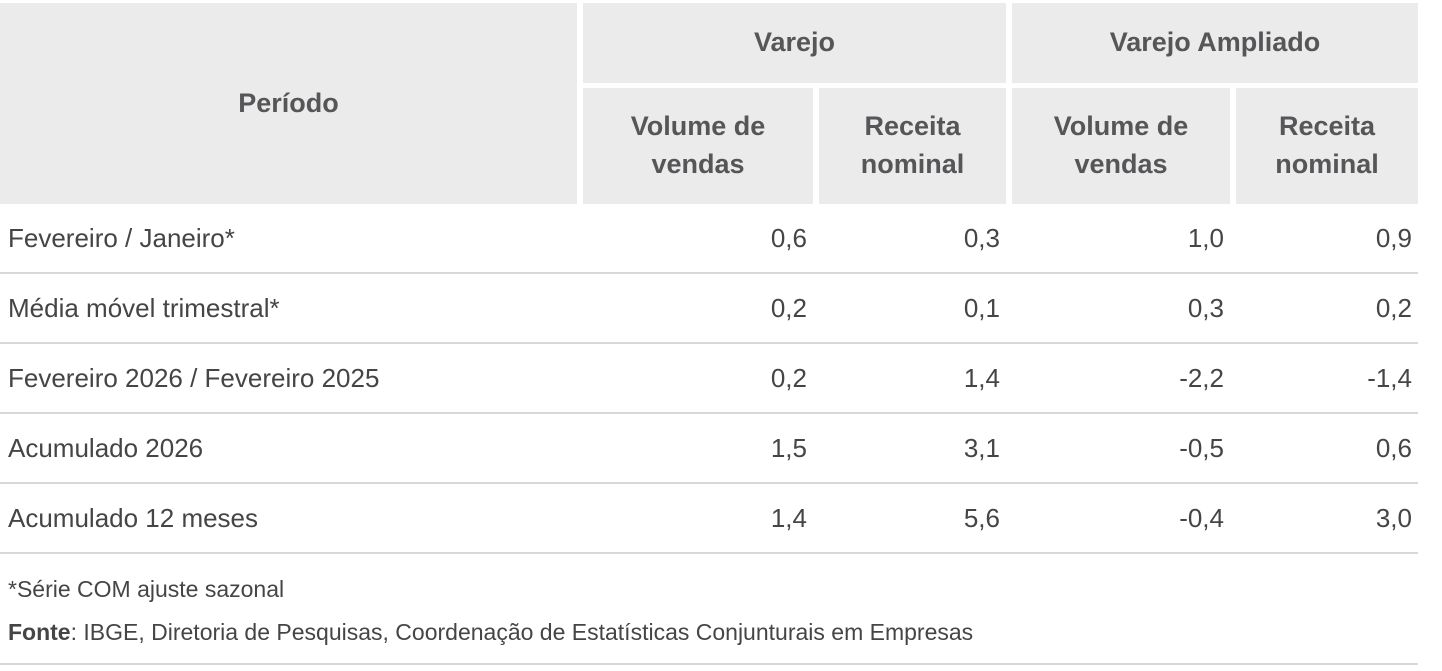  I want to click on column-header-varejo-volume-vendas: Volume de vendas, so click(698, 146).